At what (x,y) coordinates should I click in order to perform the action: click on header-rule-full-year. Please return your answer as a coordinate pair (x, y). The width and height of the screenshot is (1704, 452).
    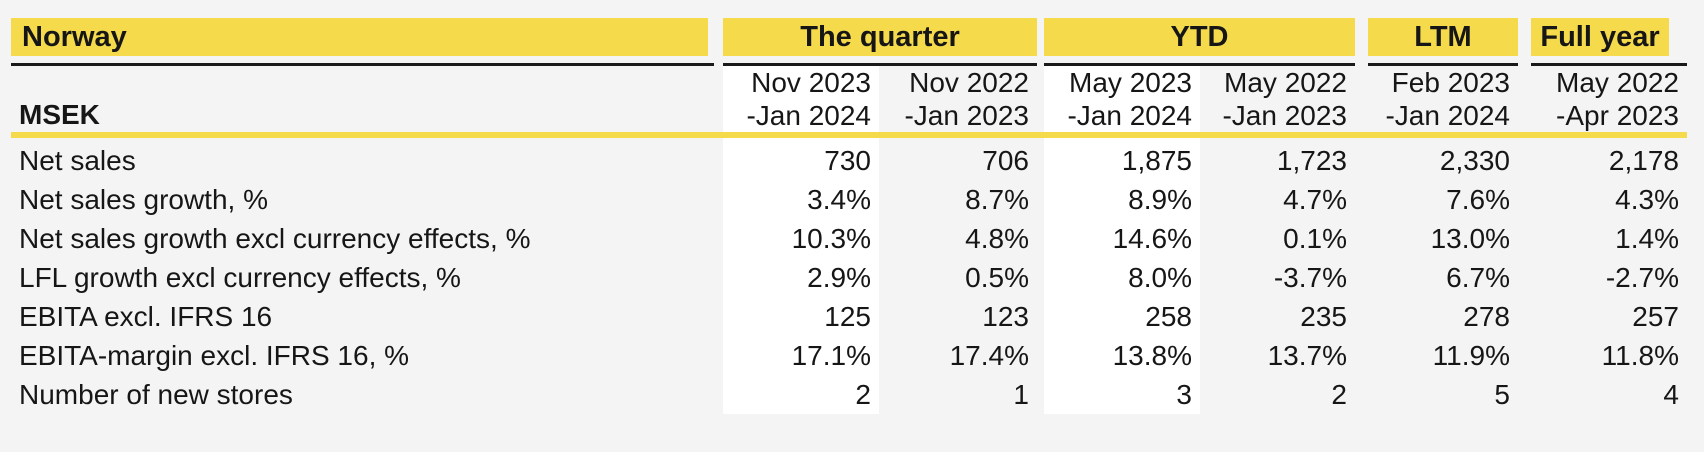
    Looking at the image, I should click on (1609, 64).